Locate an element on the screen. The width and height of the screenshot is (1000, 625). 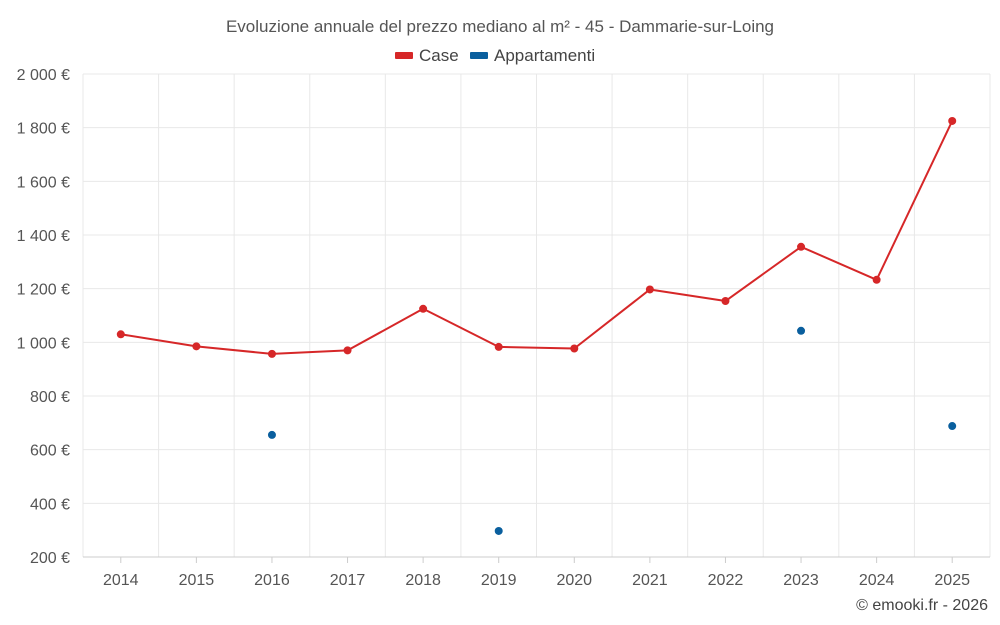
legend-item-case: Case is located at coordinates (427, 55).